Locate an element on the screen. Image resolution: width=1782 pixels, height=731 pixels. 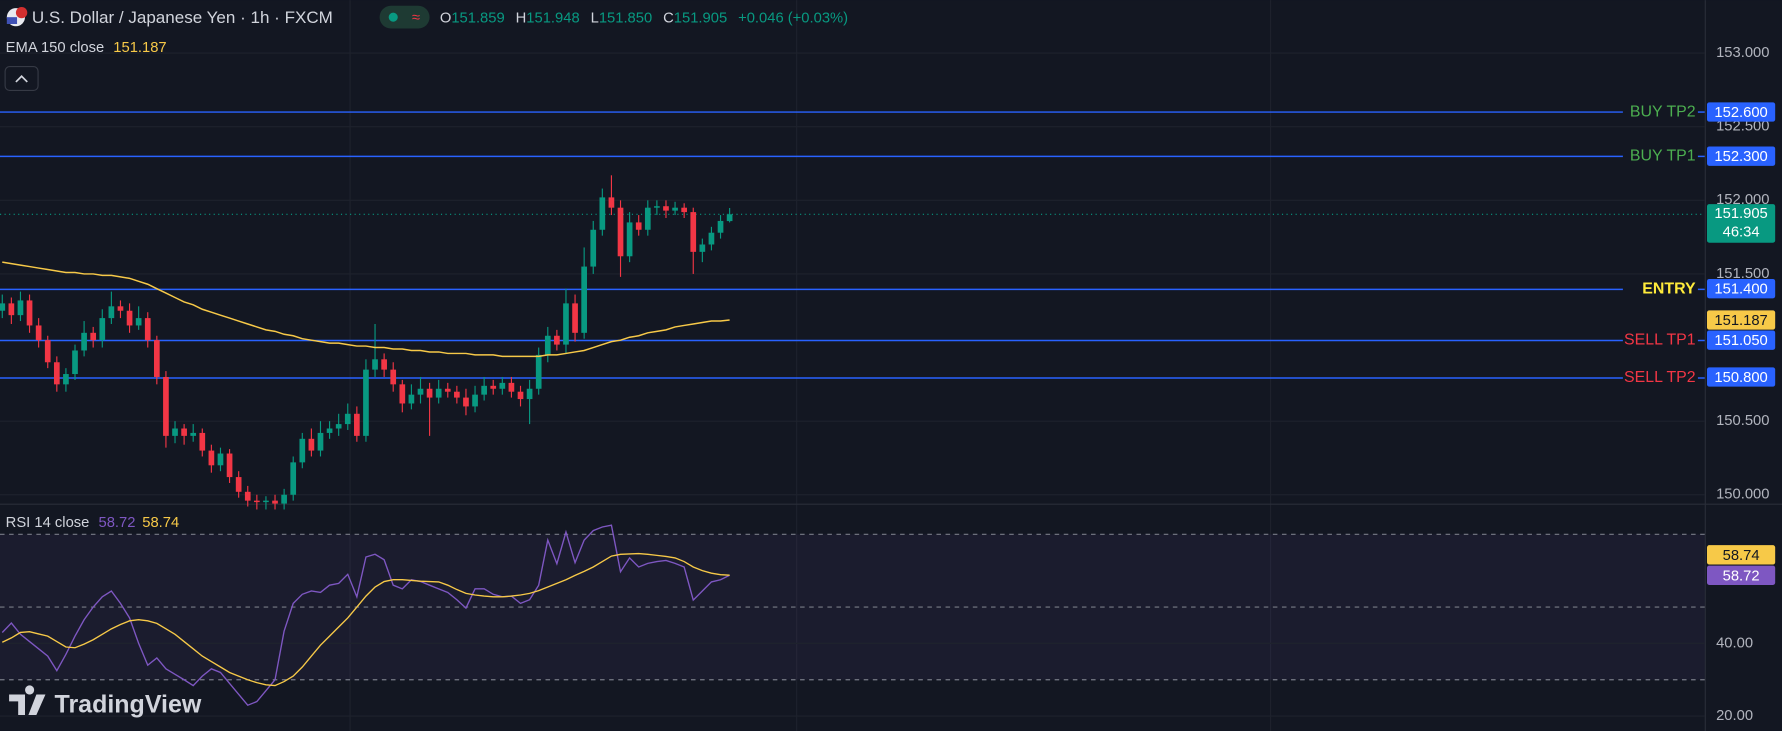
last-price-text: 151.905 is located at coordinates (1740, 214).